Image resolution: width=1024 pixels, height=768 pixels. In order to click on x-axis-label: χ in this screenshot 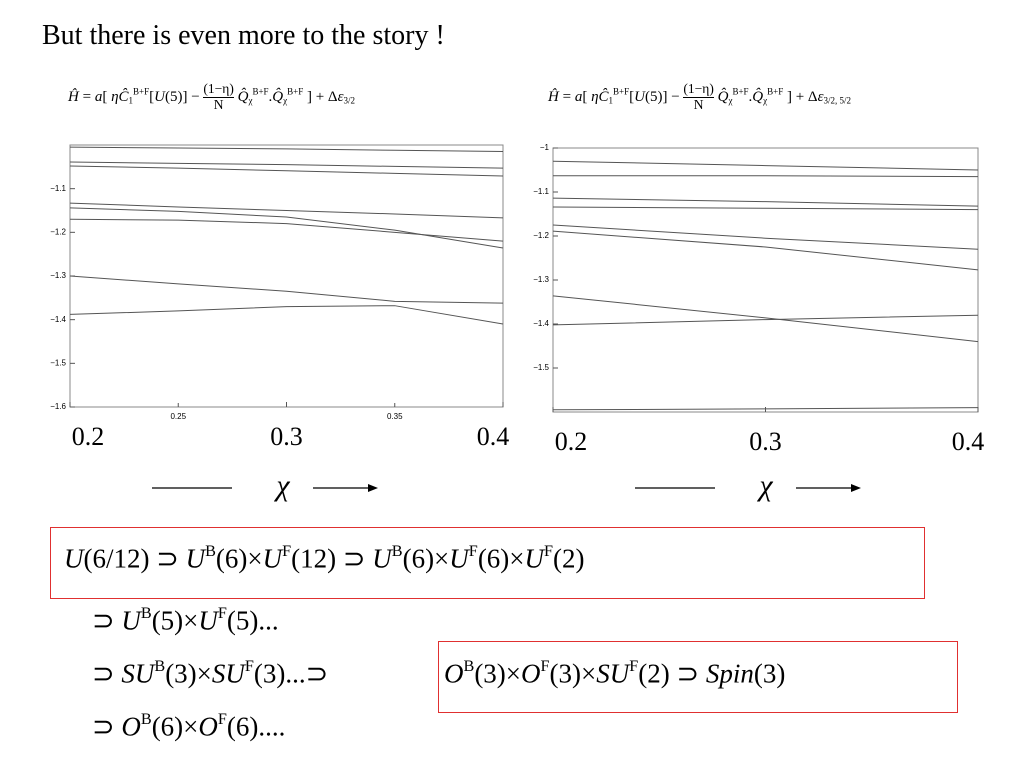, I will do `click(764, 485)`.